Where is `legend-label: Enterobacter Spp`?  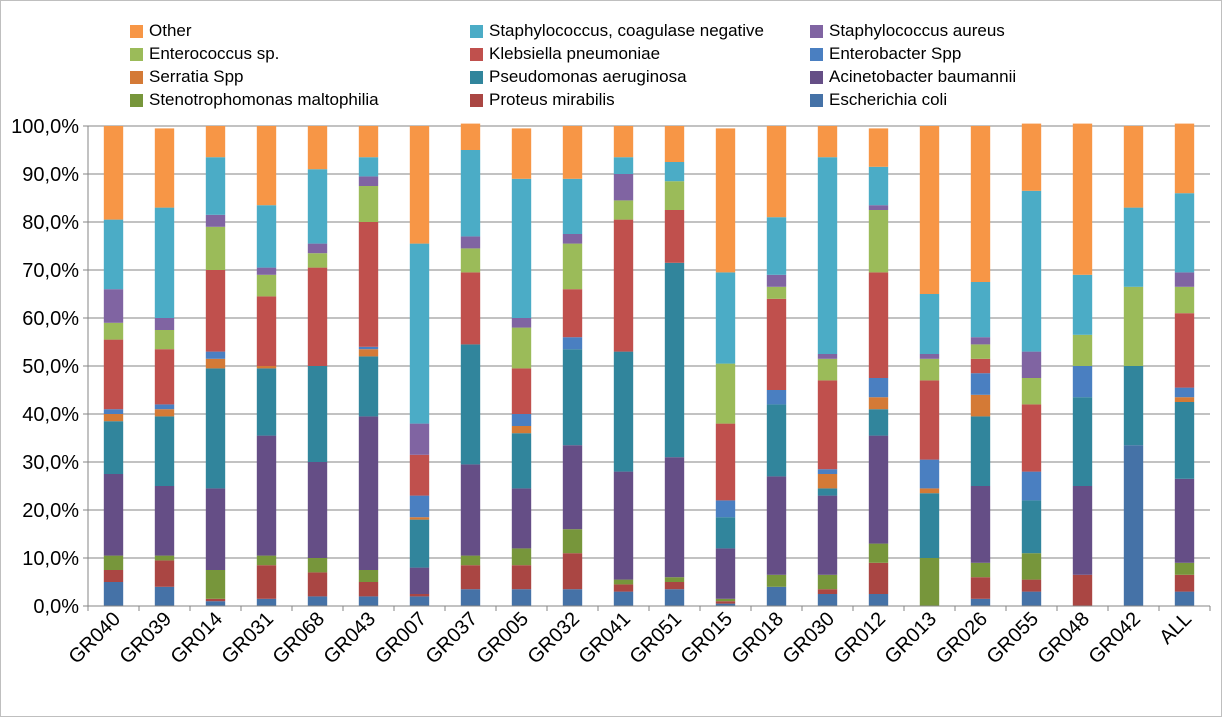
legend-label: Enterobacter Spp is located at coordinates (895, 53).